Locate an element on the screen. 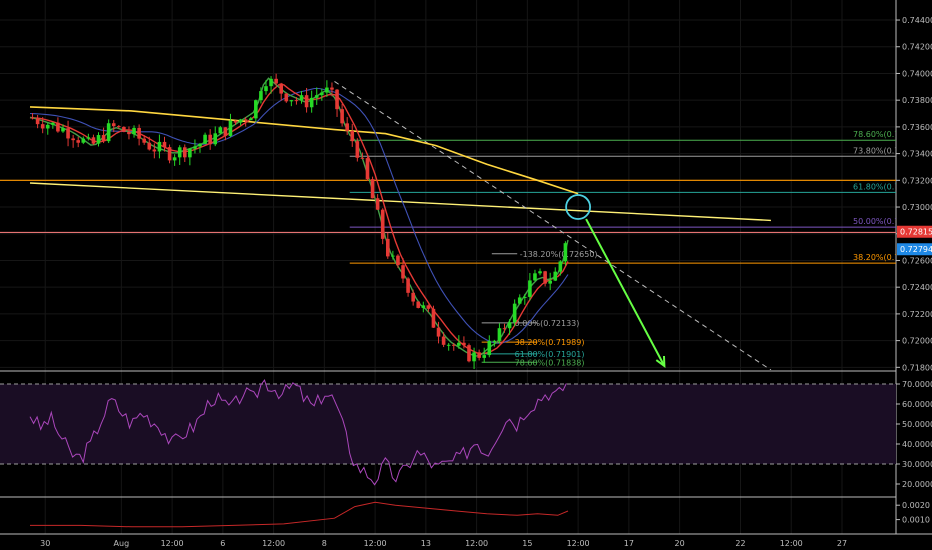 This screenshot has width=932, height=550. price-tick-label: 0.73600 is located at coordinates (917, 127).